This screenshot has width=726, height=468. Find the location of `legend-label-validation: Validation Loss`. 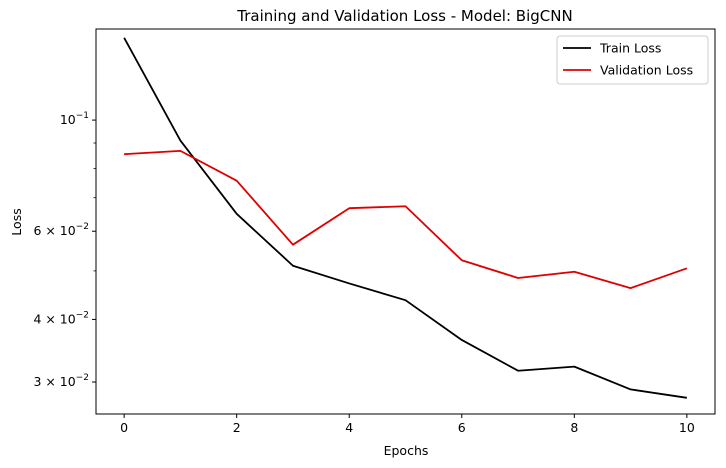

legend-label-validation: Validation Loss is located at coordinates (646, 70).